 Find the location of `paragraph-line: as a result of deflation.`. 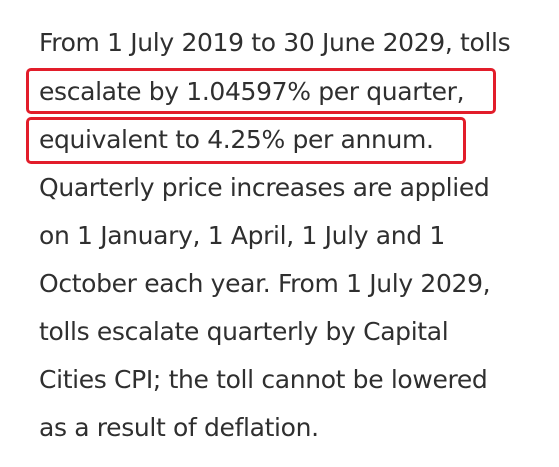

paragraph-line: as a result of deflation. is located at coordinates (179, 427).